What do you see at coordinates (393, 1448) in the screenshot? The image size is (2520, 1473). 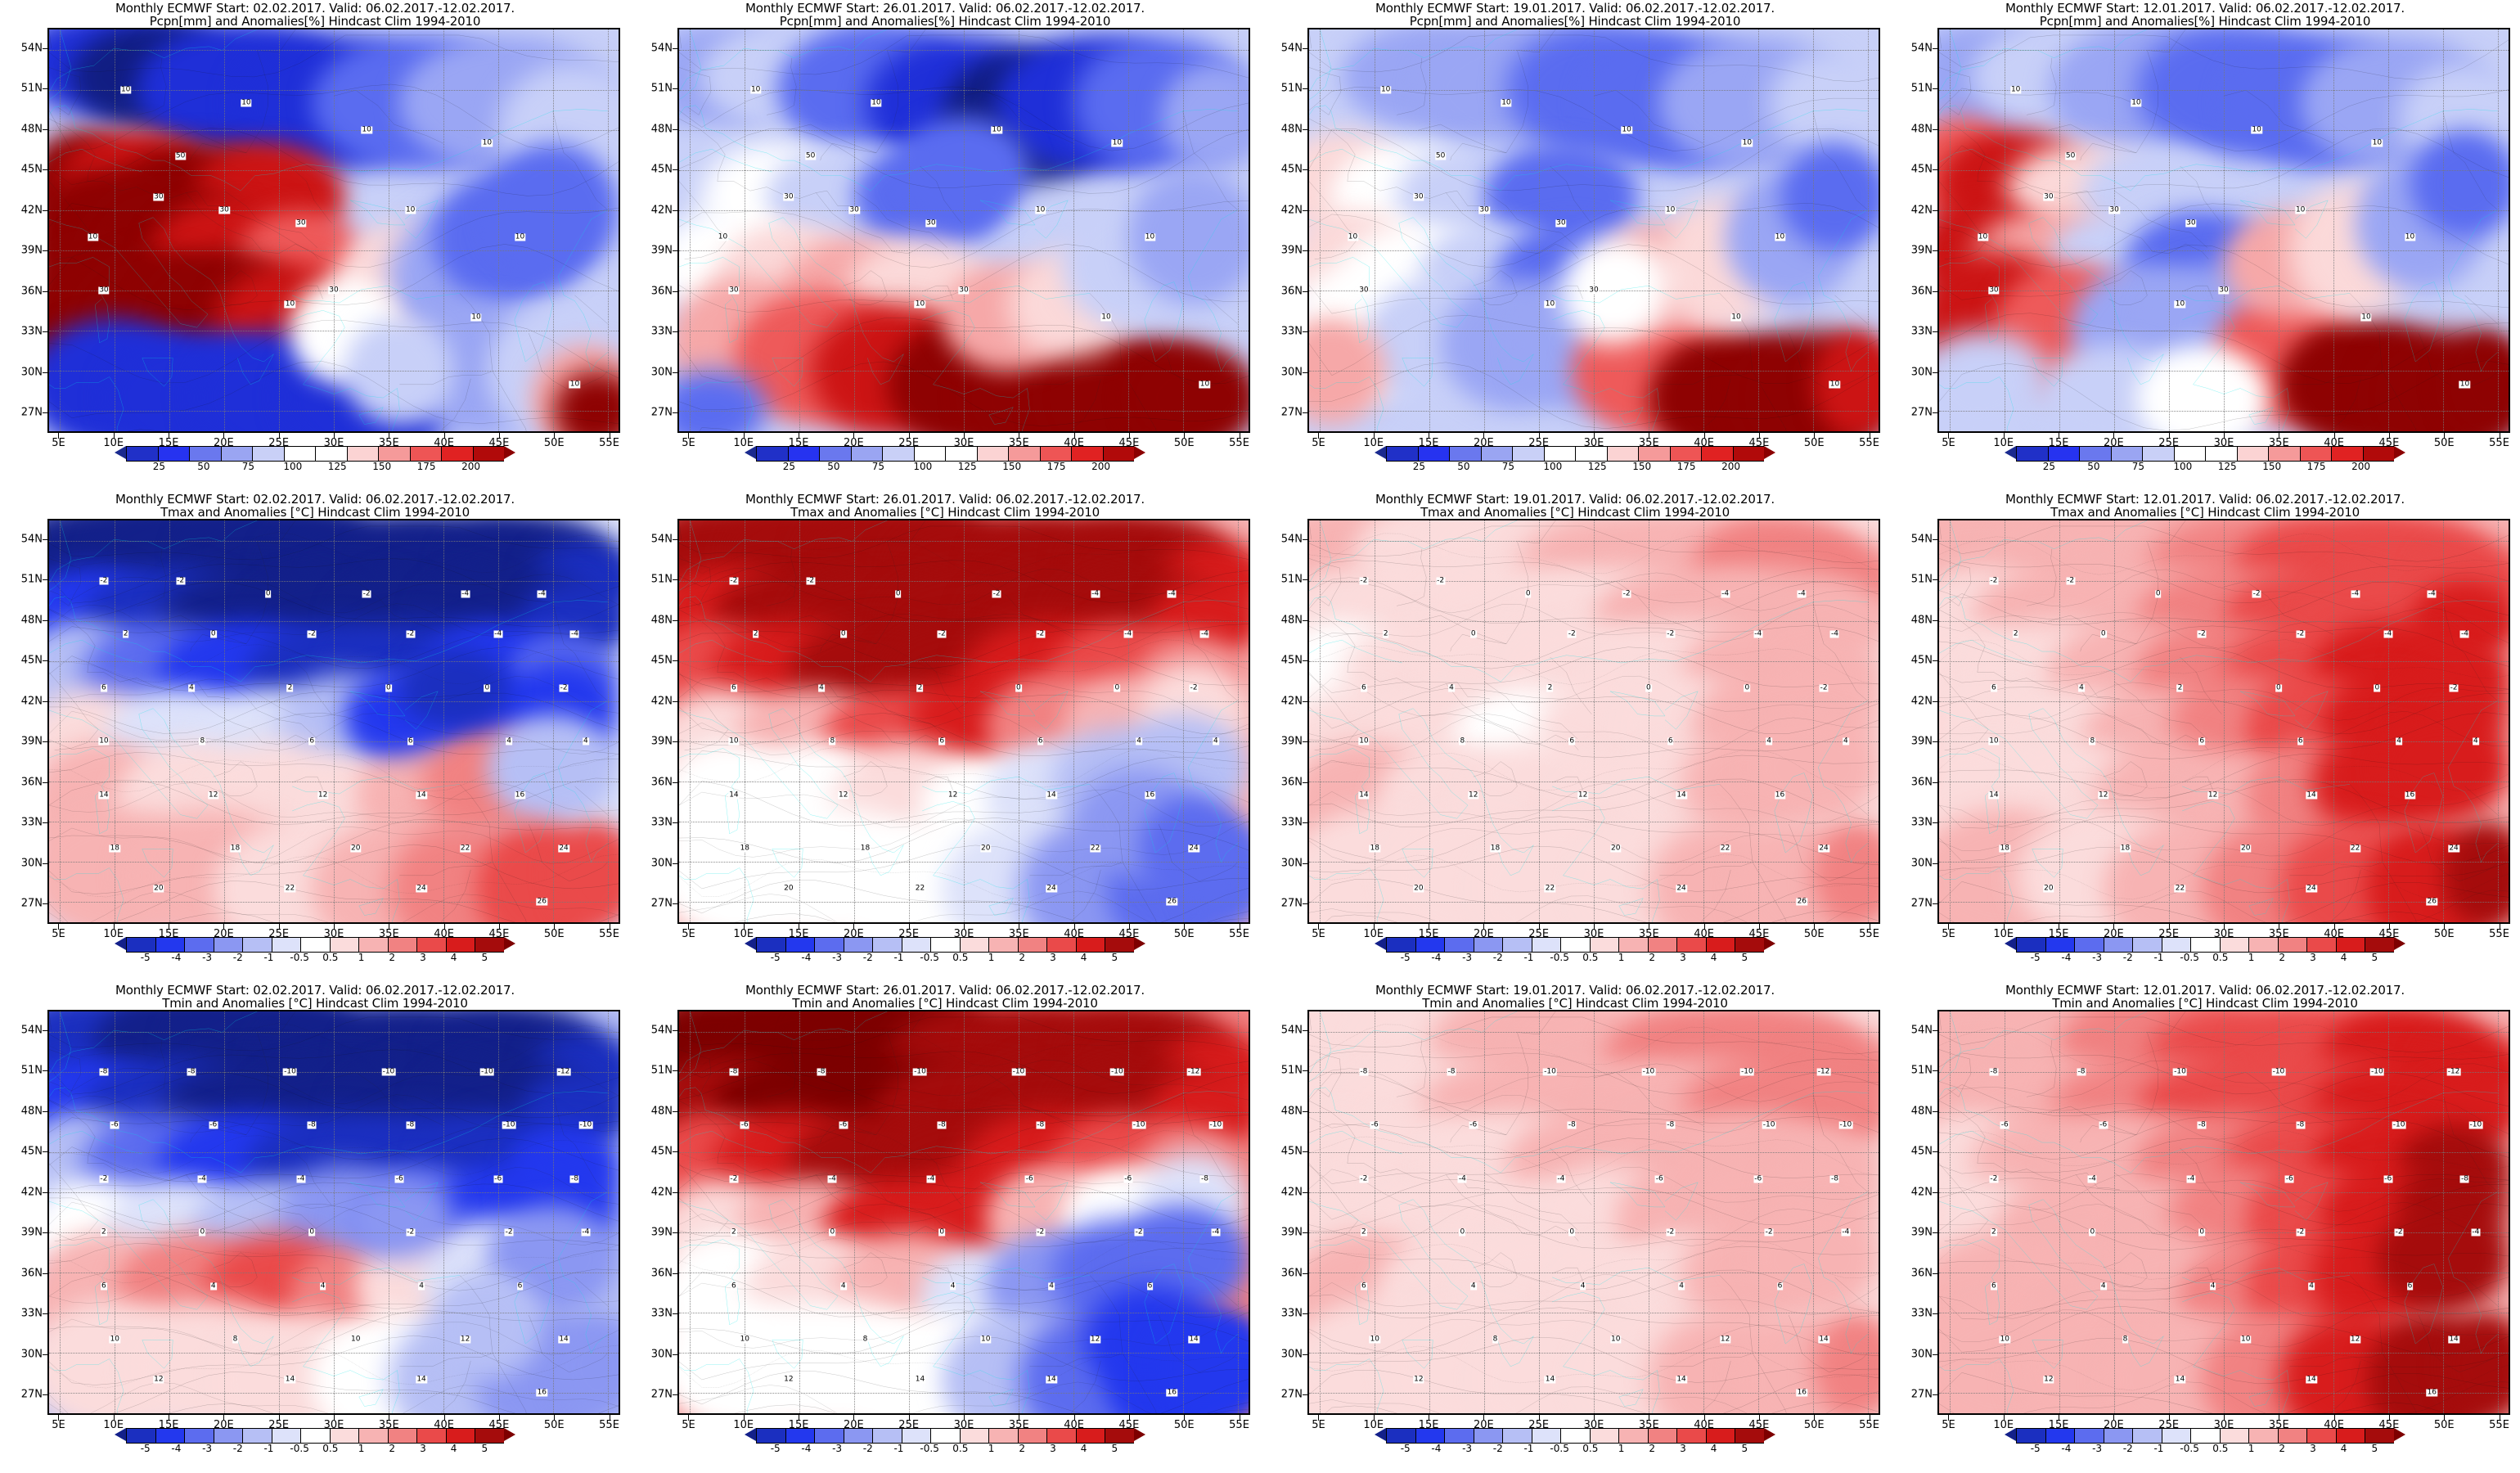 I see `colorbar-tick-label: 2` at bounding box center [393, 1448].